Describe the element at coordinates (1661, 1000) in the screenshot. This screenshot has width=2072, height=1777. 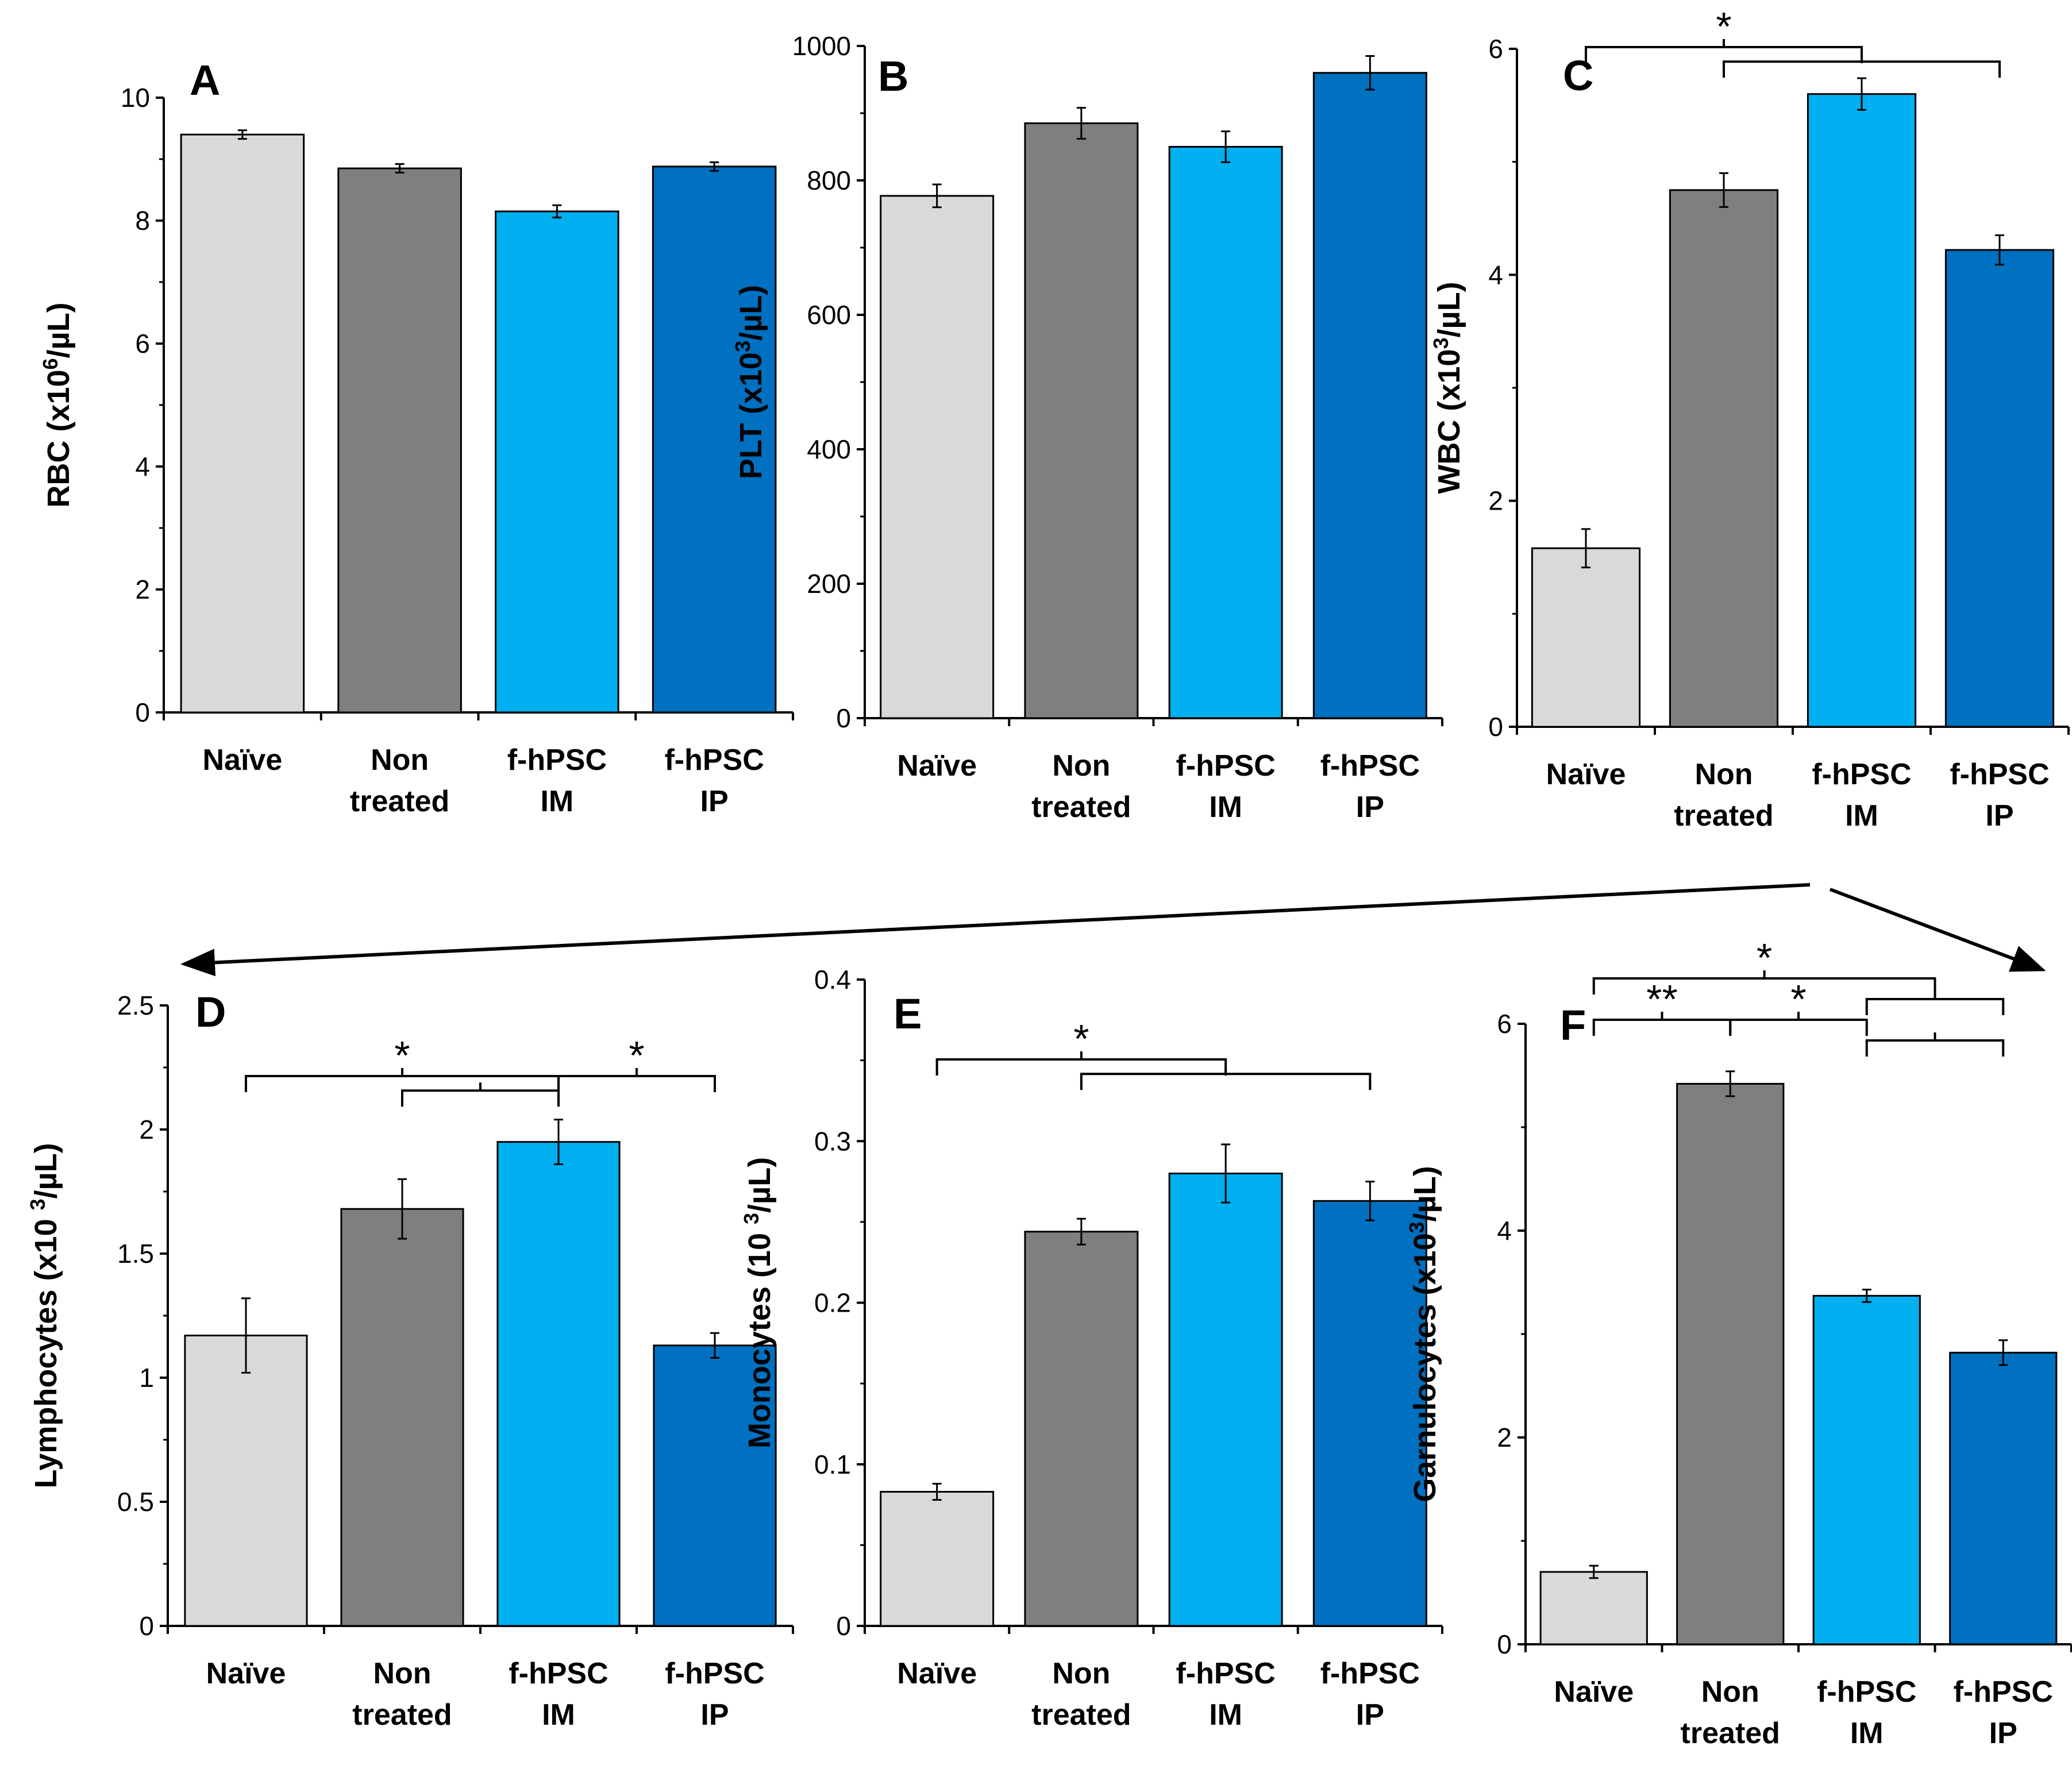
I see `panel-f-significance-label: **` at that location.